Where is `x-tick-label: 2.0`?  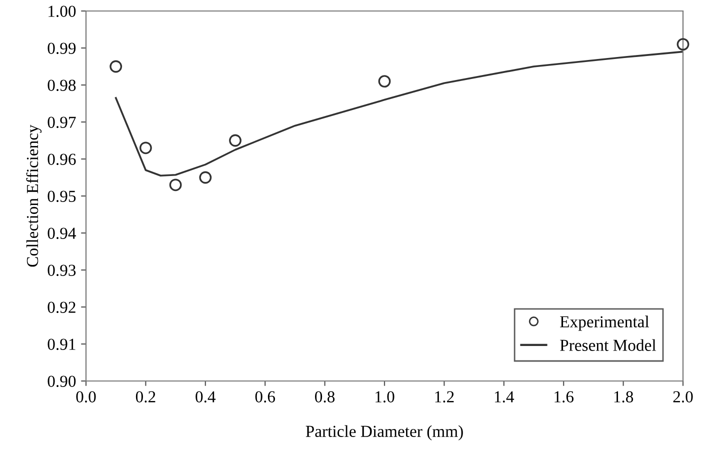
x-tick-label: 2.0 is located at coordinates (683, 397).